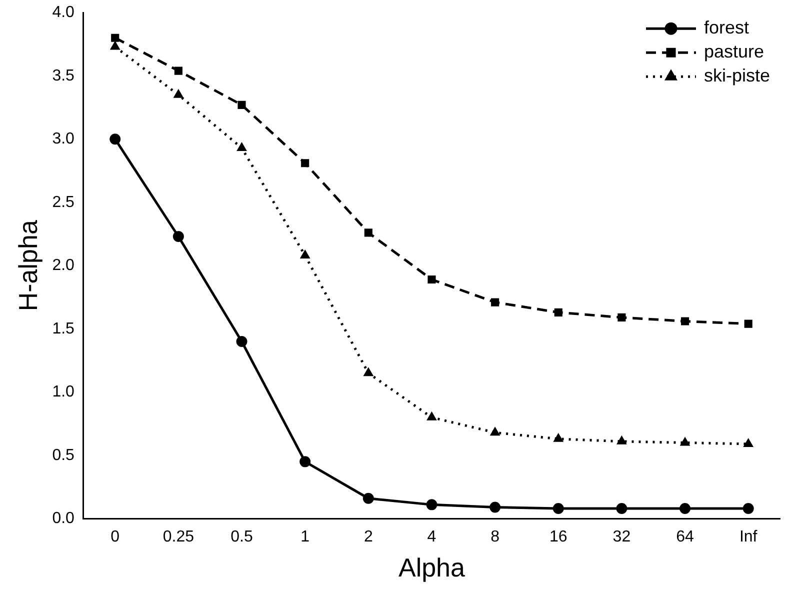 The image size is (800, 599). Describe the element at coordinates (558, 537) in the screenshot. I see `x-tick-label: 16` at that location.